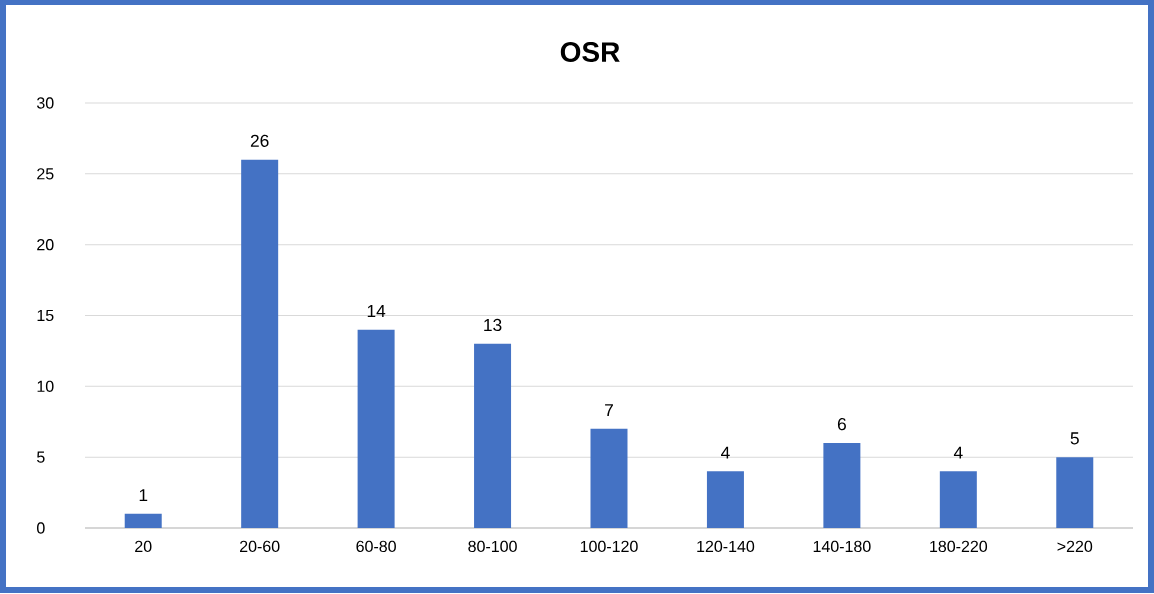 This screenshot has height=594, width=1154. I want to click on x-tick-label: 20, so click(143, 546).